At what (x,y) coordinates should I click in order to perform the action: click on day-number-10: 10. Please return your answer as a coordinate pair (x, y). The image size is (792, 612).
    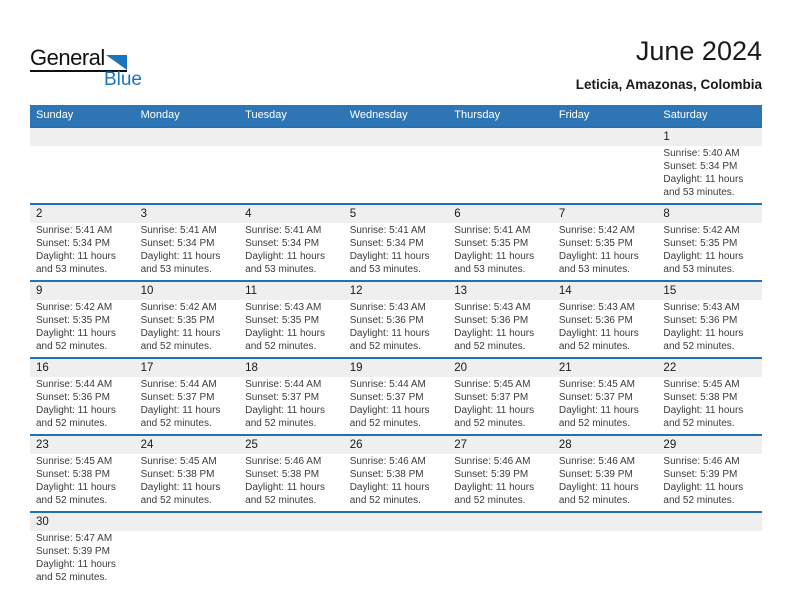
    Looking at the image, I should click on (147, 291).